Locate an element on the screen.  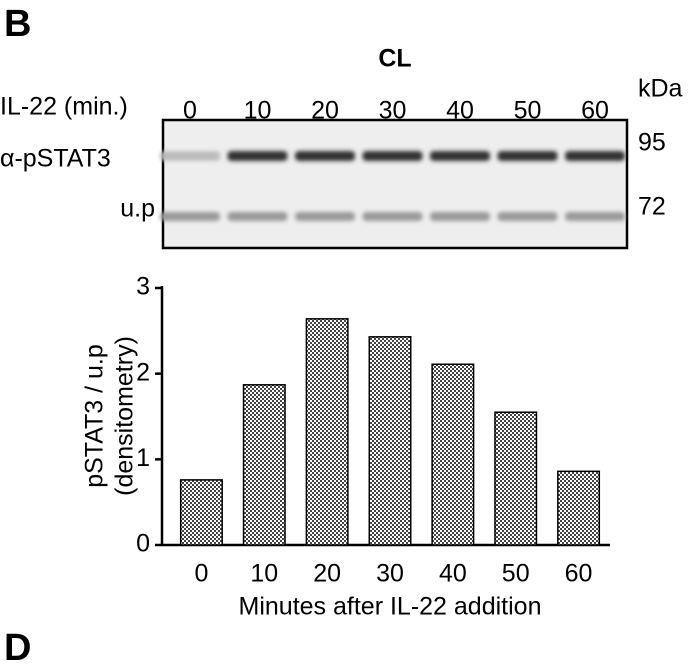
x-tick-label: 40 is located at coordinates (453, 574).